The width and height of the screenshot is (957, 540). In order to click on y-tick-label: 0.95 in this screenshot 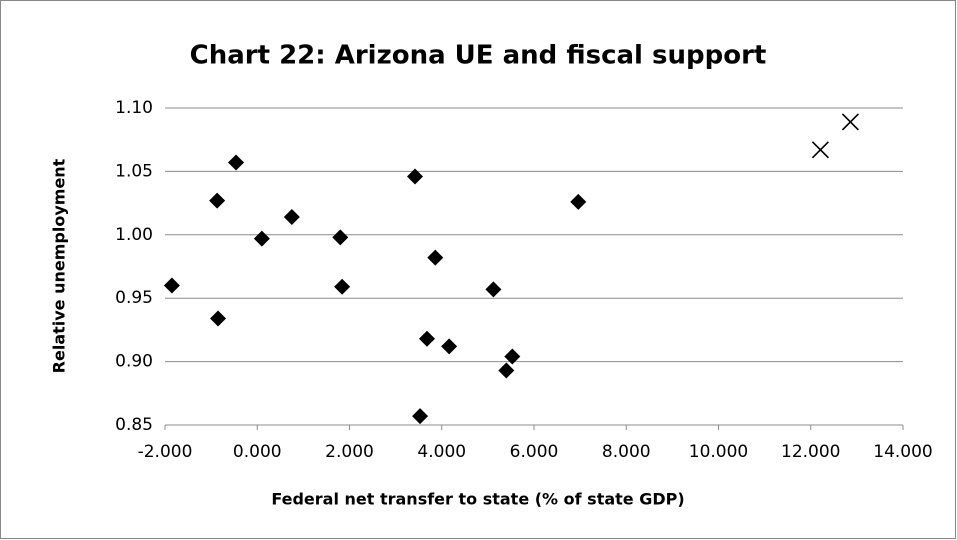, I will do `click(134, 298)`.